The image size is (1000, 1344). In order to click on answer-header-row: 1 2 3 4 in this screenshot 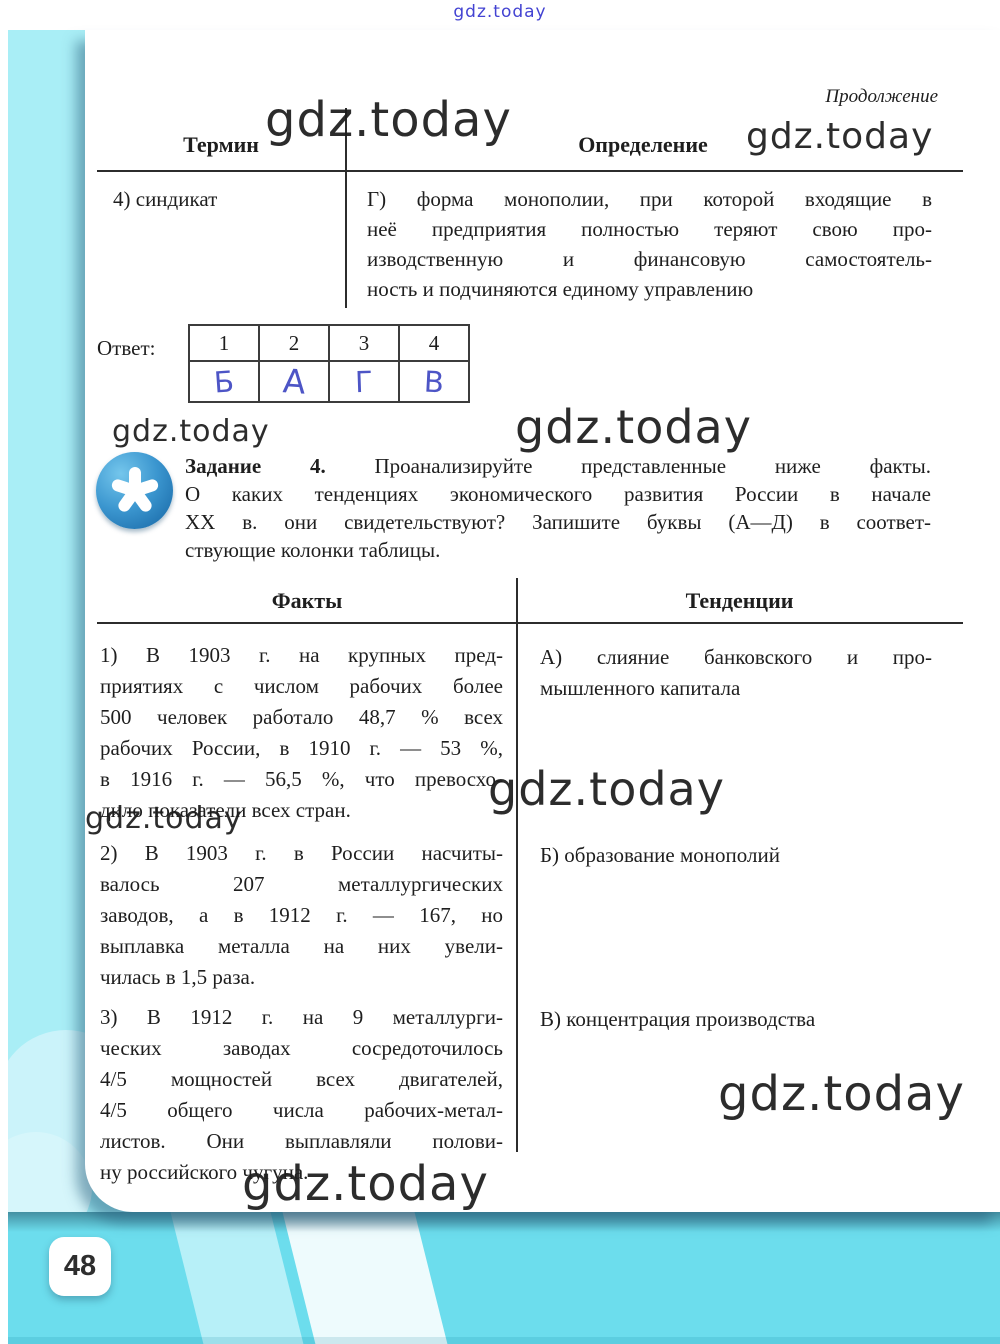, I will do `click(329, 343)`.